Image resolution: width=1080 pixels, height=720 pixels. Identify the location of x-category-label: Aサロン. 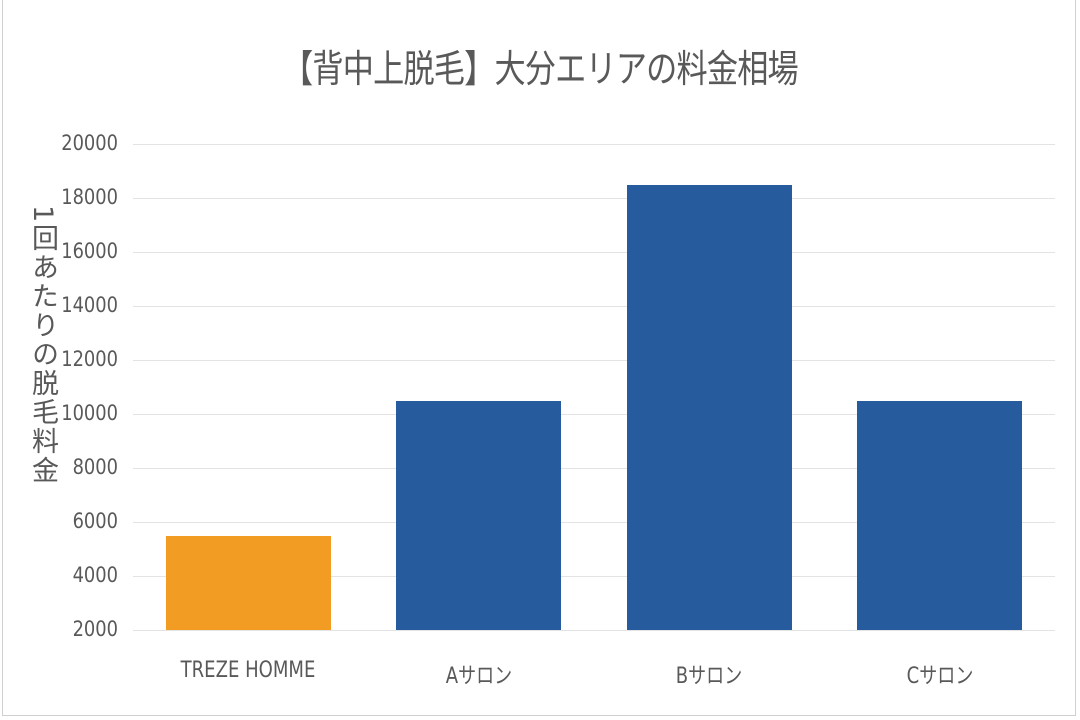
(478, 676).